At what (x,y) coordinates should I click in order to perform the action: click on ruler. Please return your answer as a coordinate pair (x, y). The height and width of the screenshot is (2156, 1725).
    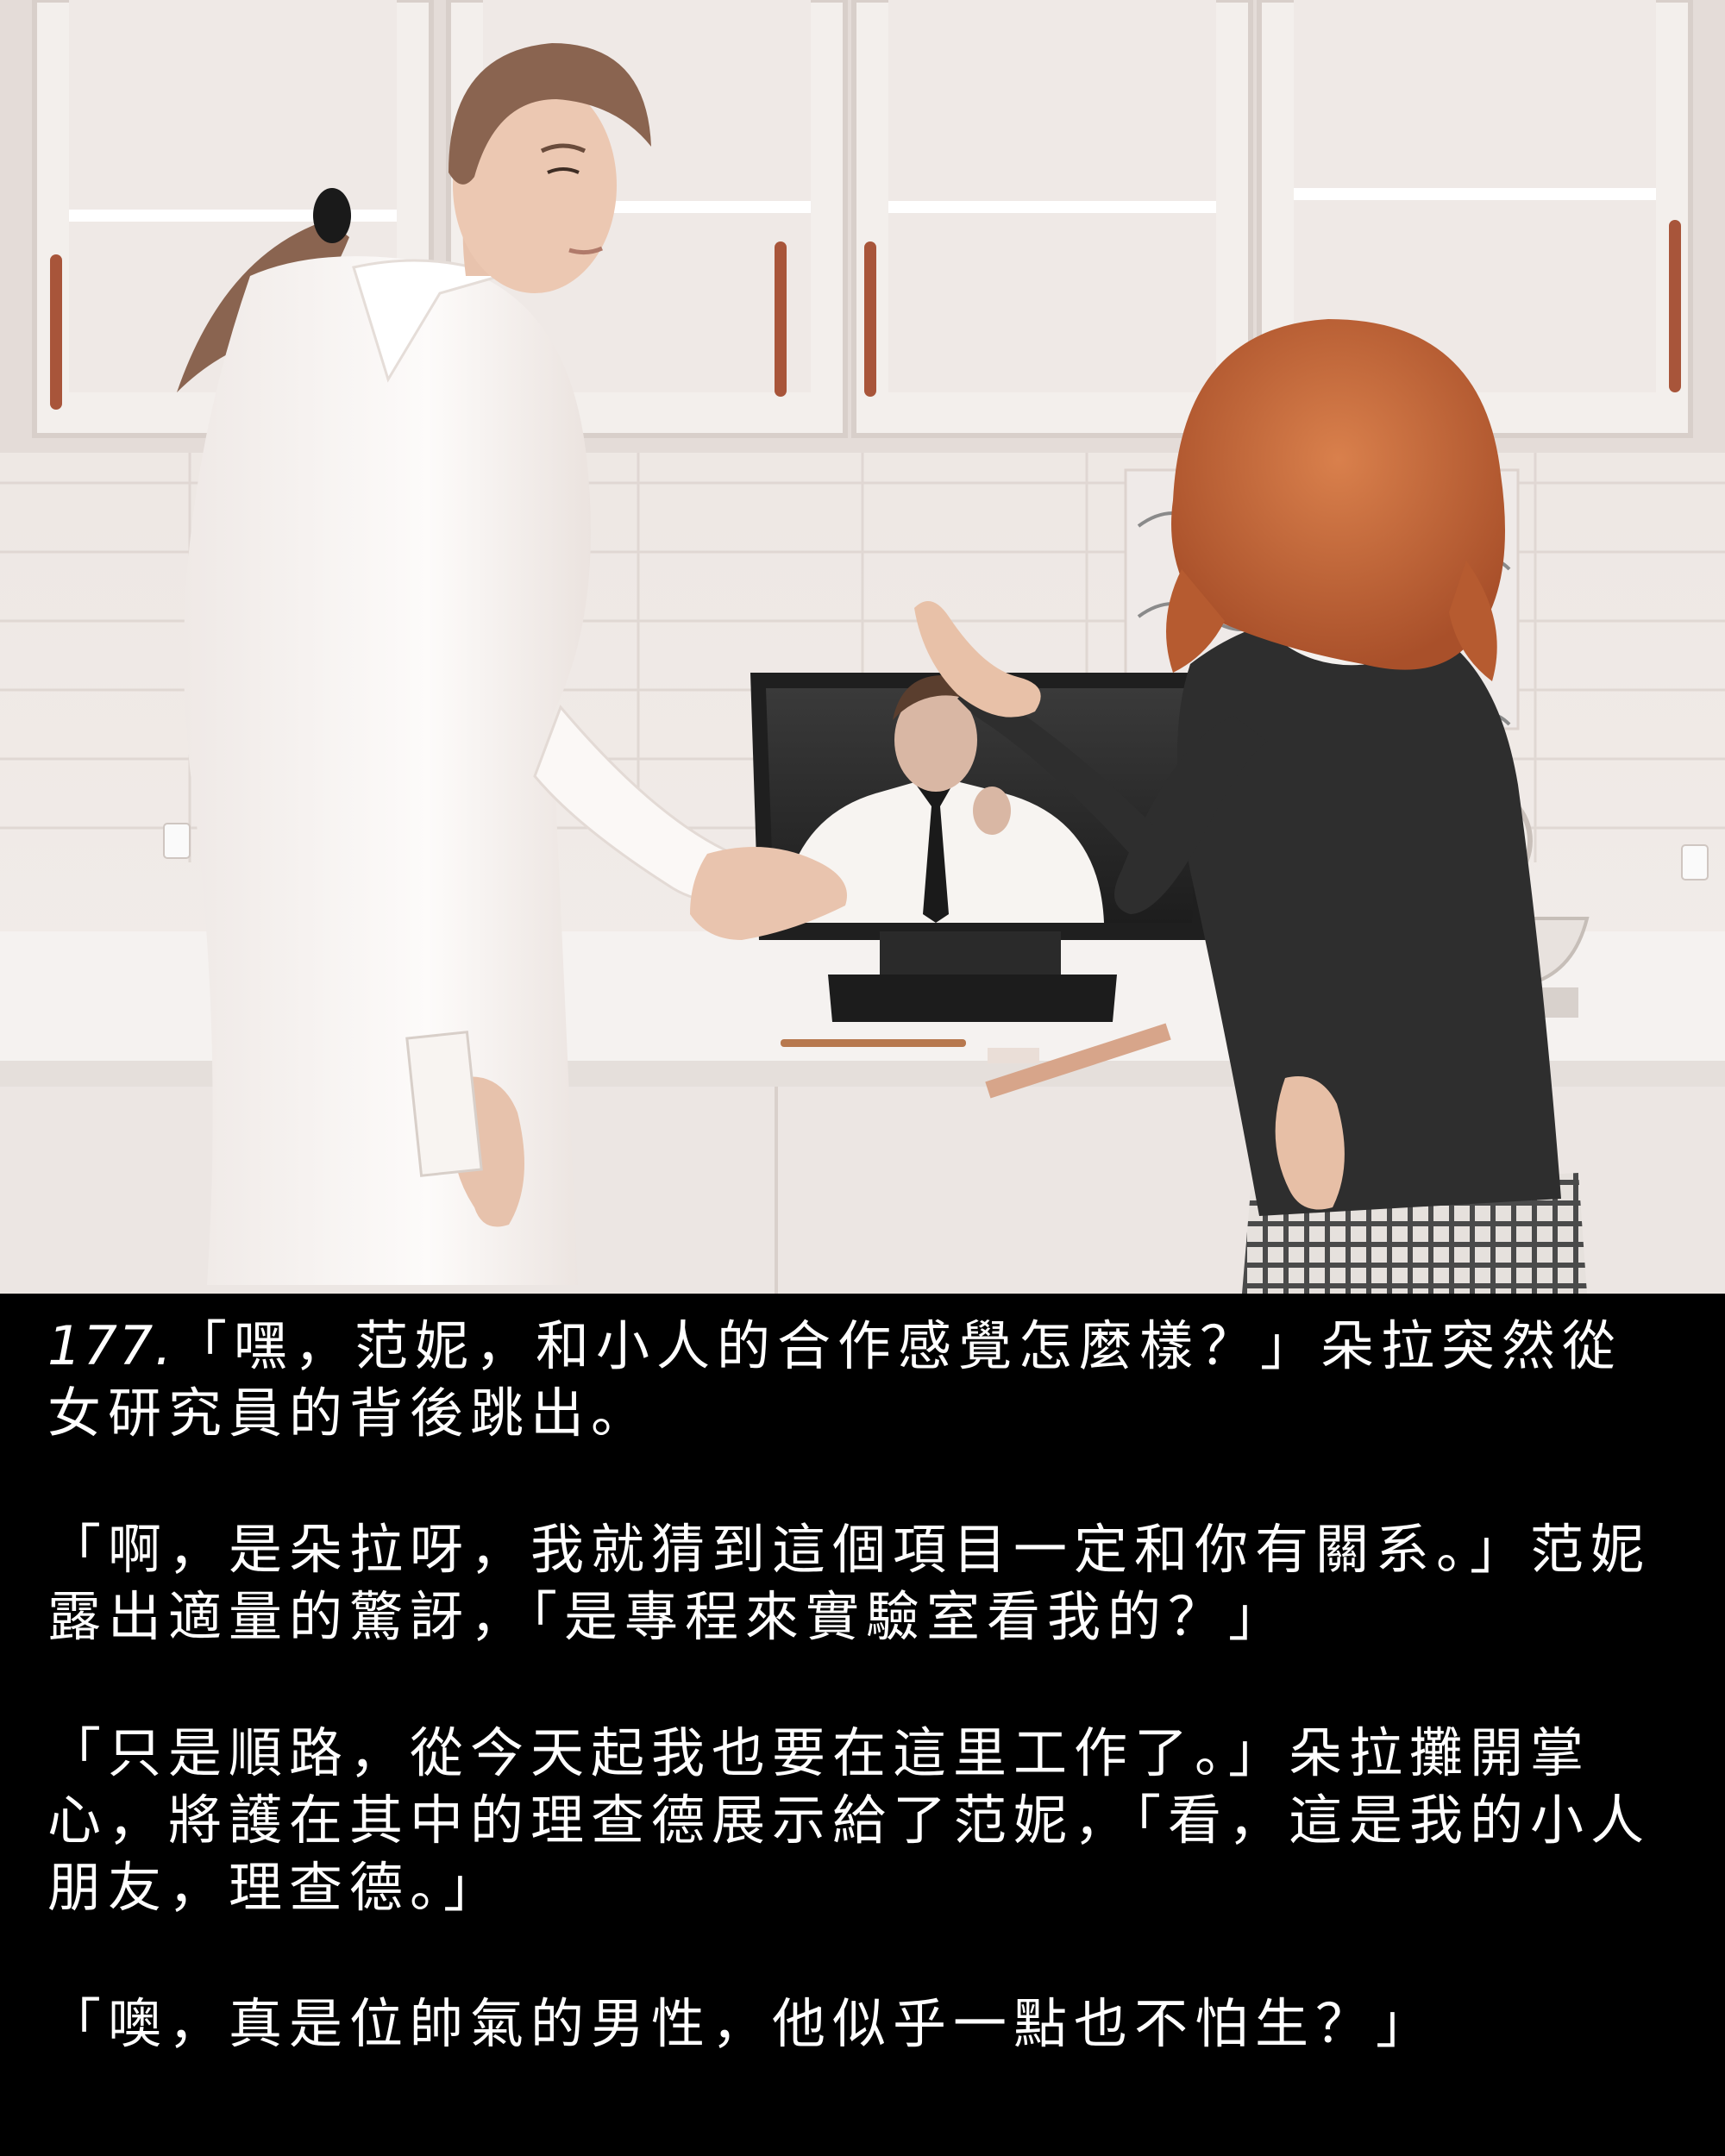
    Looking at the image, I should click on (1078, 1061).